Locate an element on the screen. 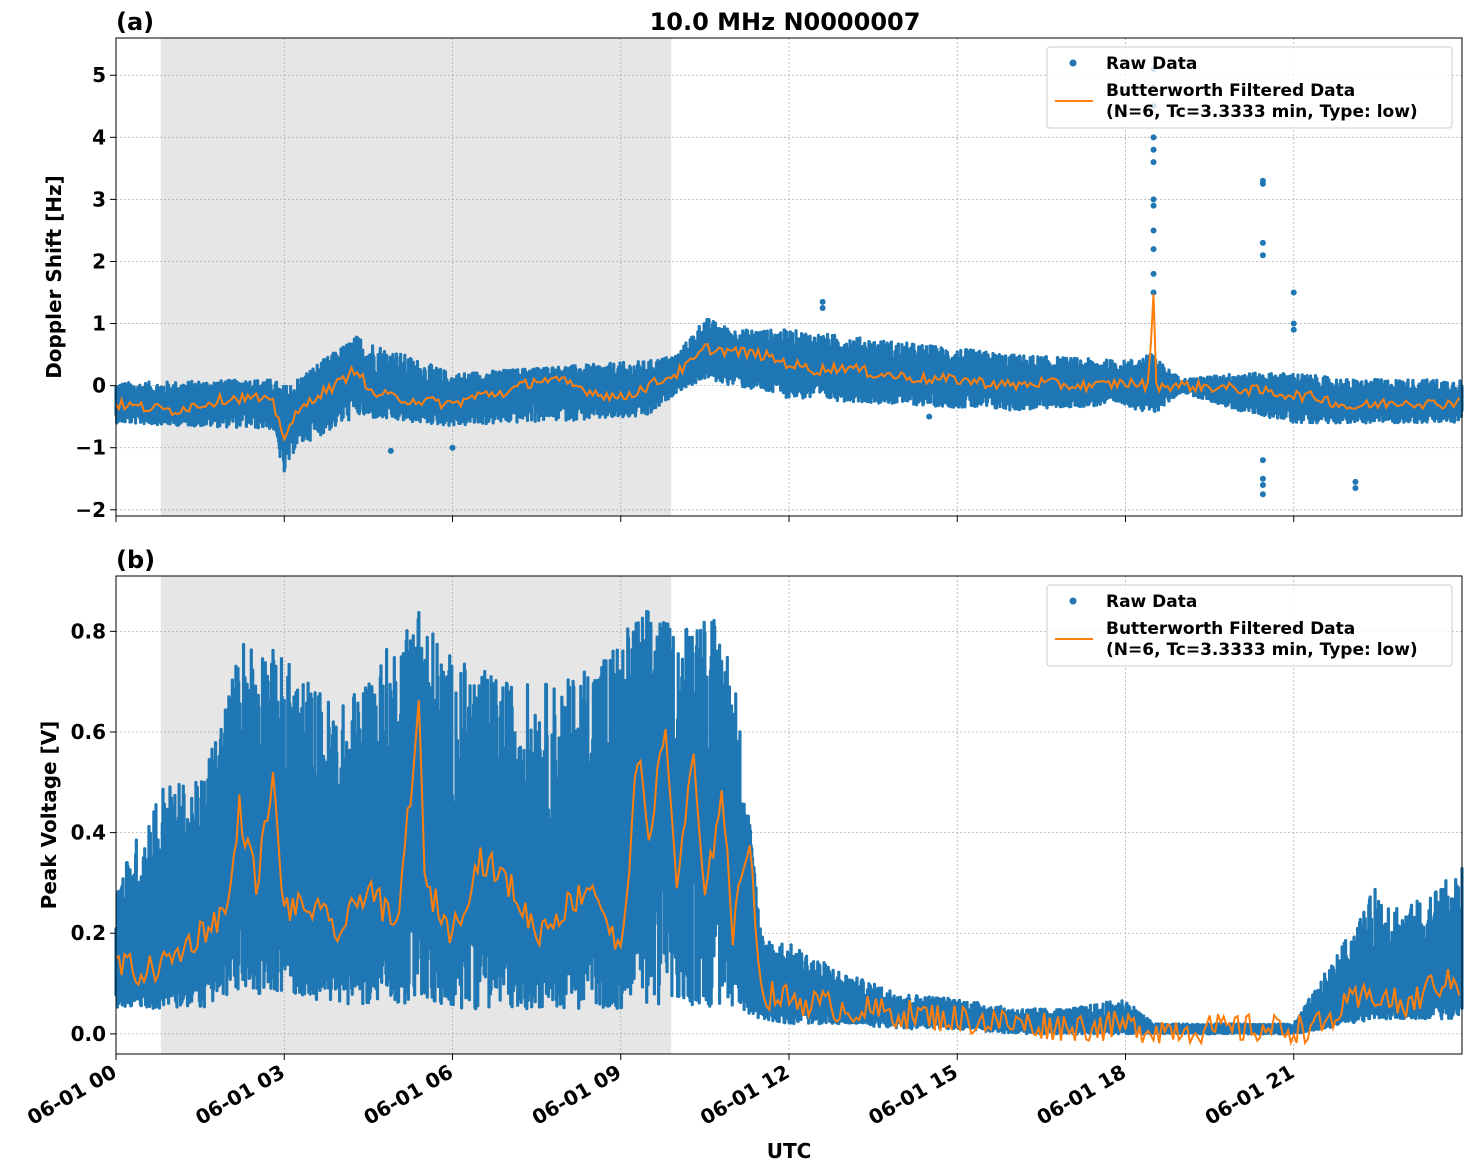  x-tick-label: 06-01 18 is located at coordinates (1081, 1095).